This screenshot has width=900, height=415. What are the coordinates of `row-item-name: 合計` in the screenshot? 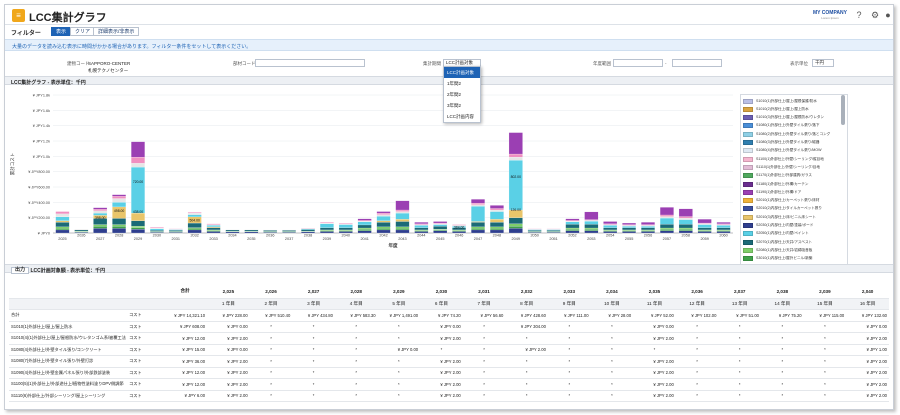 It's located at (68, 315).